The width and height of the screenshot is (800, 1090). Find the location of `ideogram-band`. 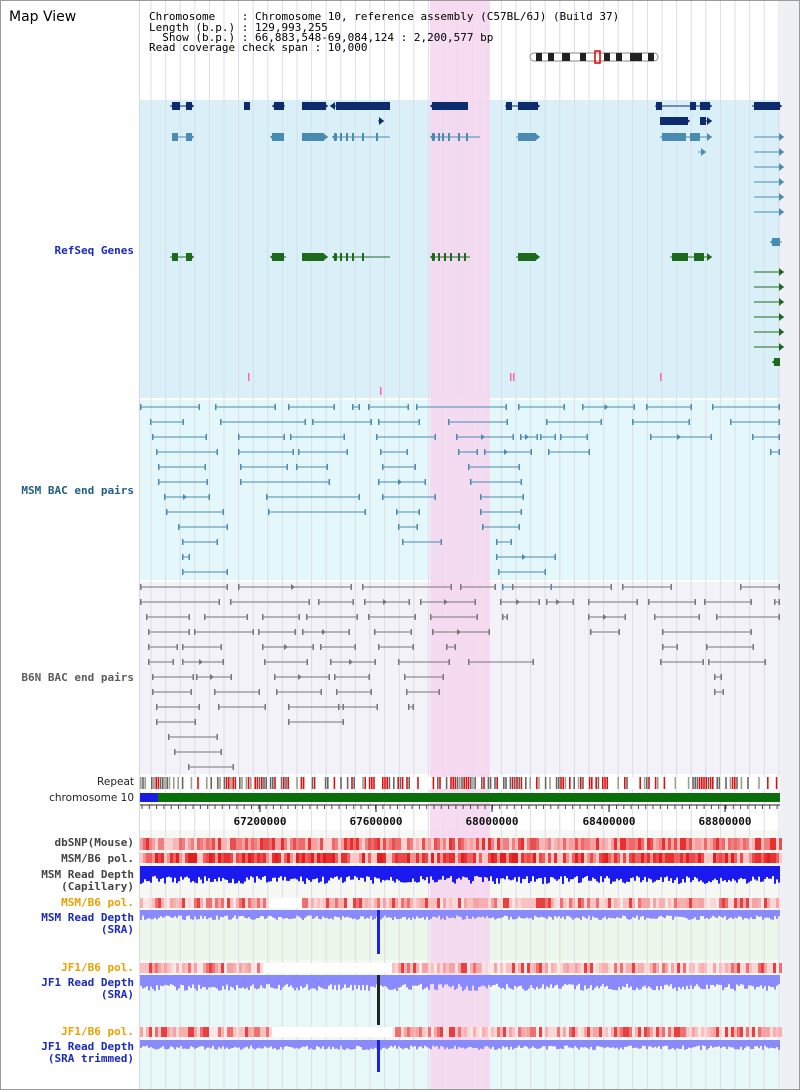

ideogram-band is located at coordinates (539, 57).